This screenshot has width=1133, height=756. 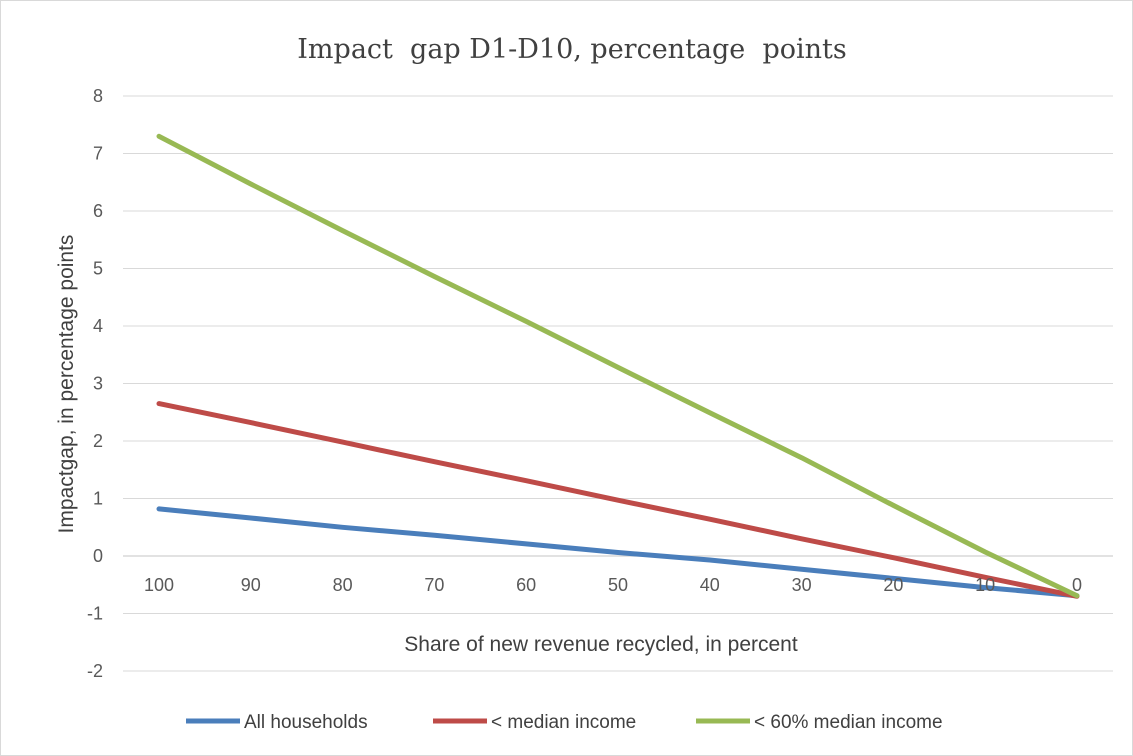 I want to click on y-tick-label: 5, so click(x=98, y=269).